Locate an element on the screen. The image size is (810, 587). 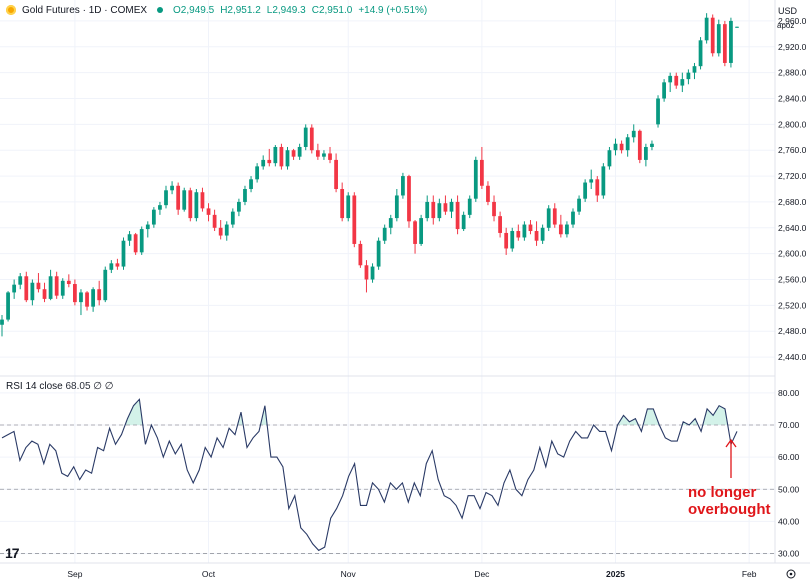
annotation-line-2: overbought is located at coordinates (729, 509).